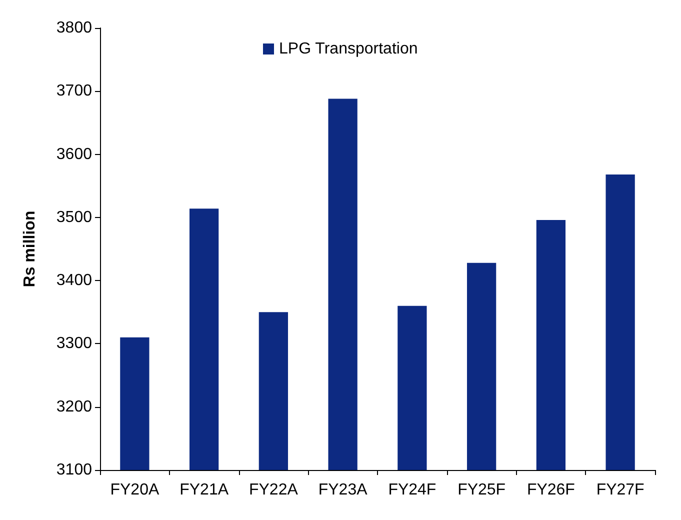 This screenshot has height=520, width=681. What do you see at coordinates (30, 249) in the screenshot?
I see `y-axis-title: Rs million` at bounding box center [30, 249].